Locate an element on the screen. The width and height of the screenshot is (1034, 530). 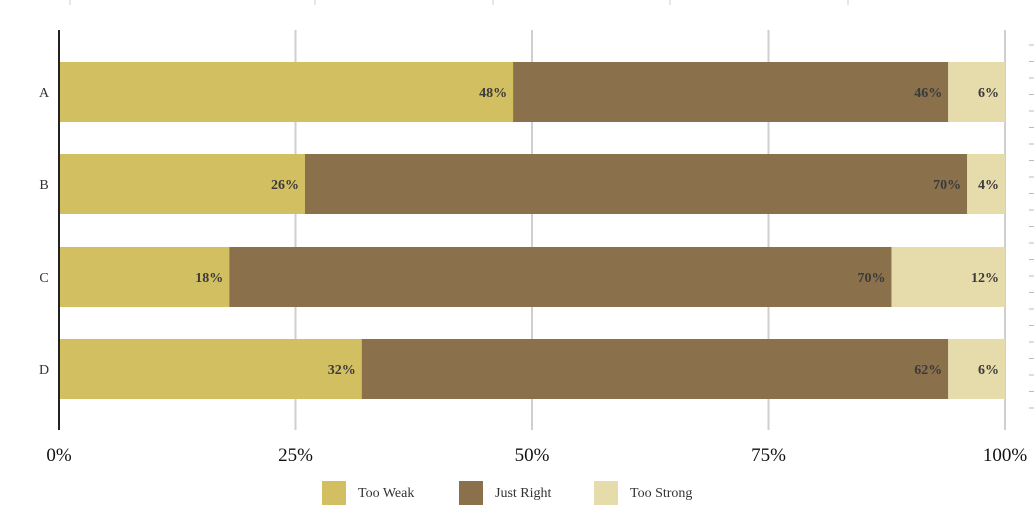
data-label-D-just-right: 62% is located at coordinates (928, 370).